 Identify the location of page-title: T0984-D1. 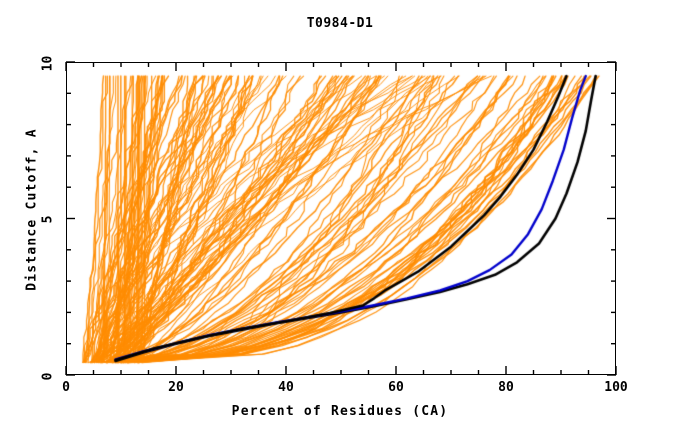
(340, 23).